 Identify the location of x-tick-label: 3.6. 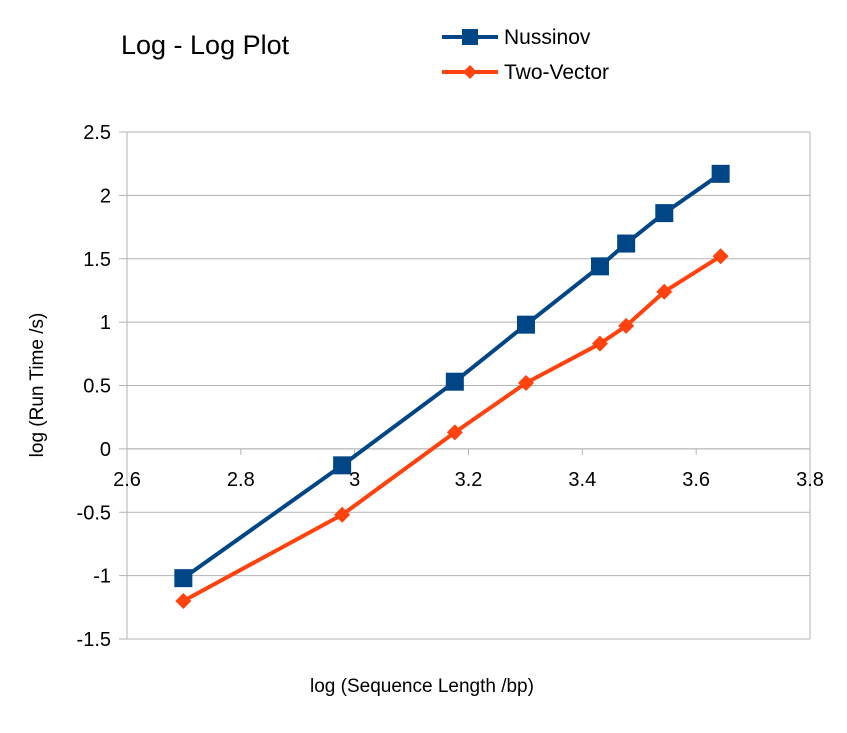
(696, 480).